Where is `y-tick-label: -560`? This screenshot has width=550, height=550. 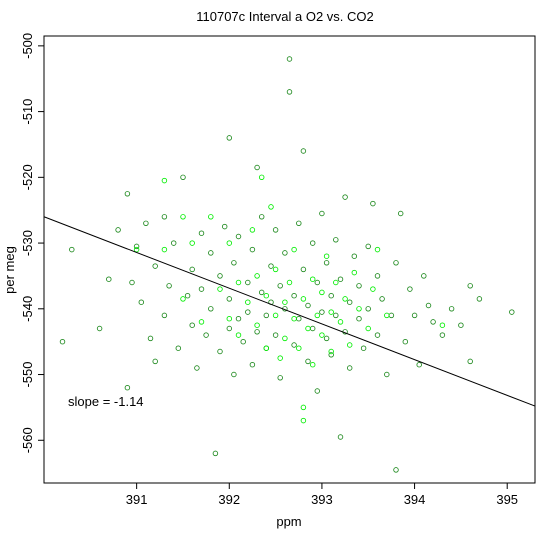 y-tick-label: -560 is located at coordinates (27, 440).